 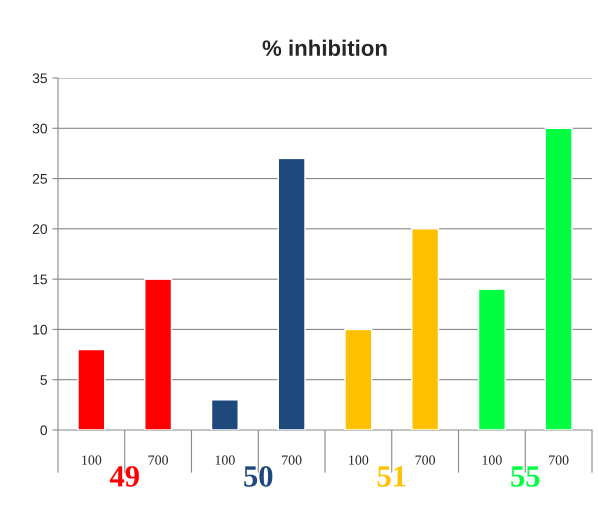 What do you see at coordinates (43, 380) in the screenshot?
I see `y-tick-label: 5` at bounding box center [43, 380].